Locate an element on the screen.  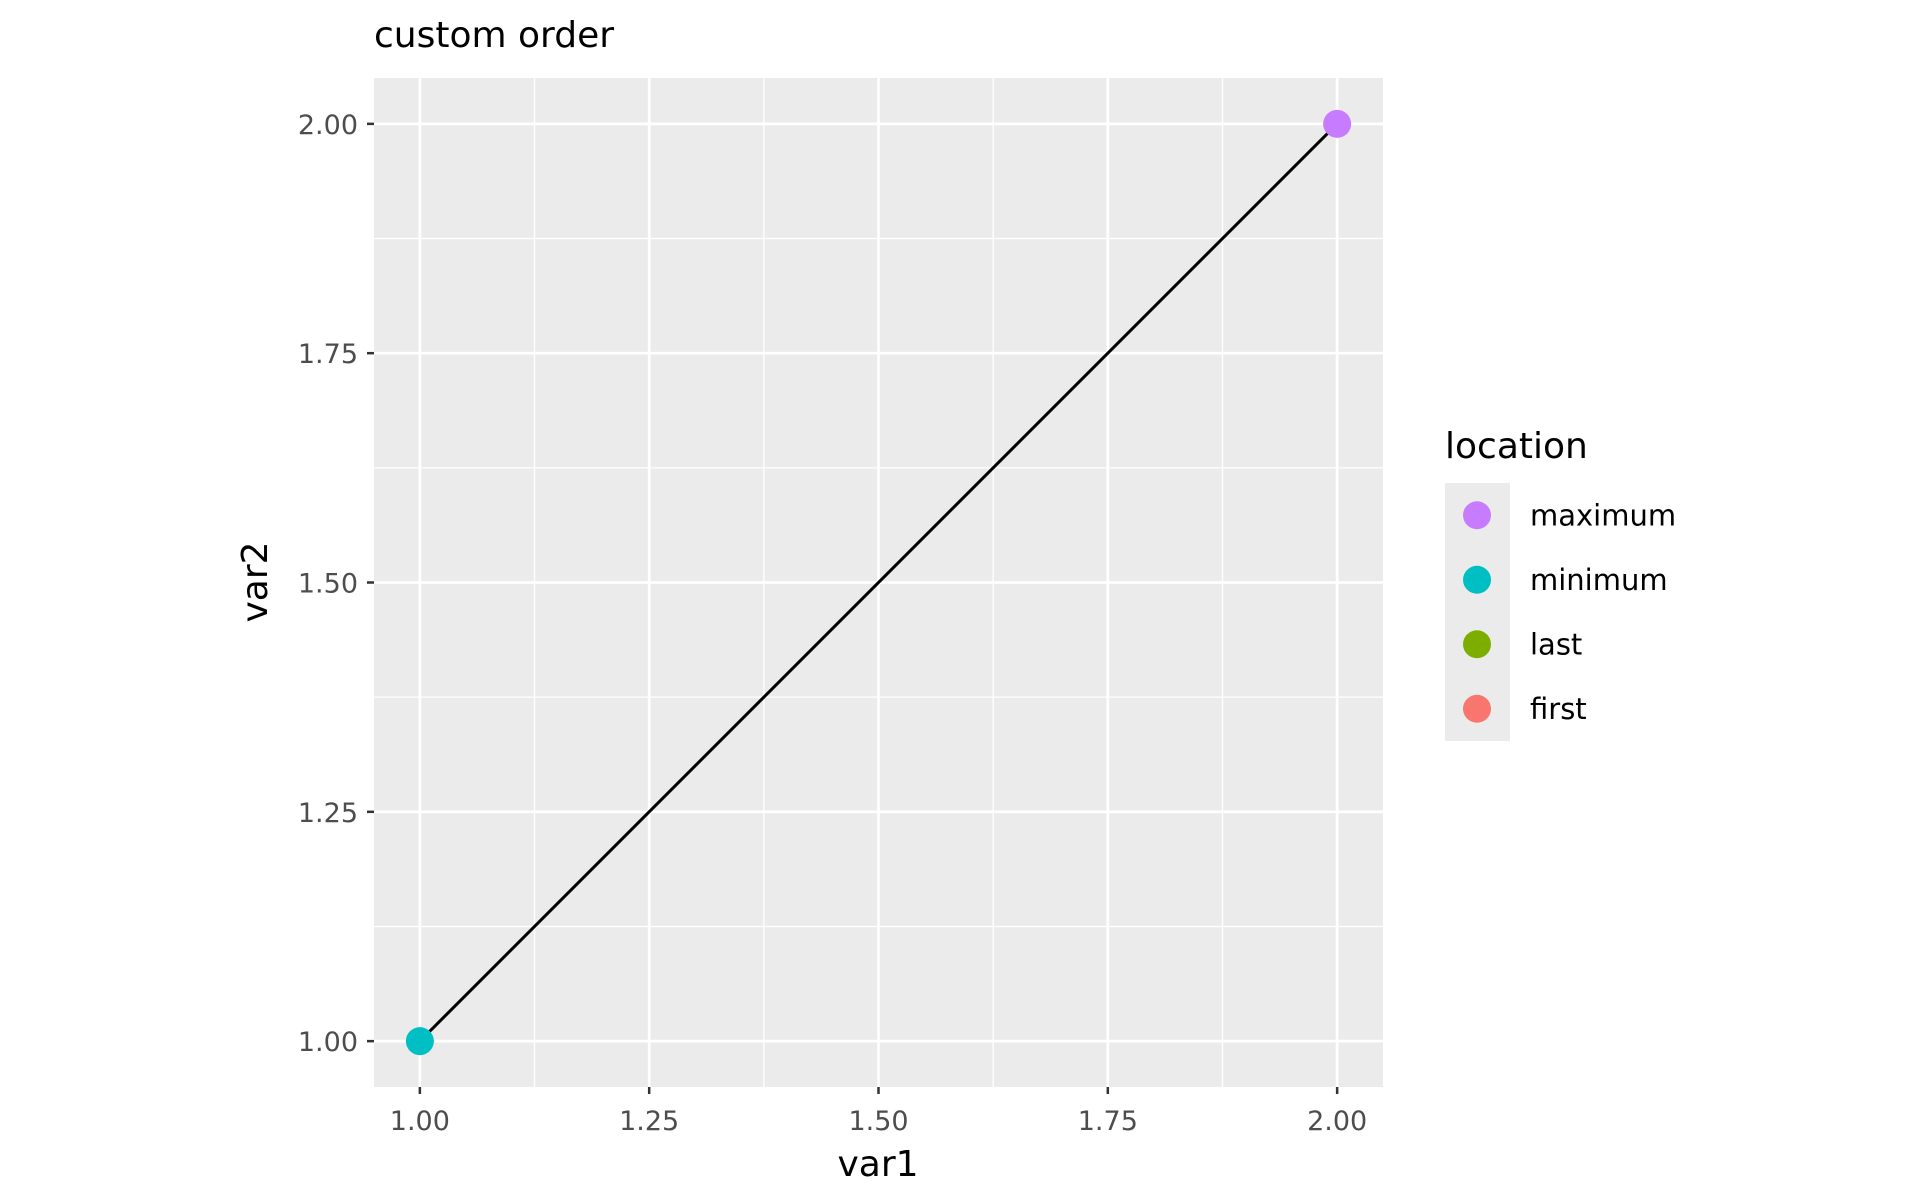
legend-key-first is located at coordinates (1477, 708).